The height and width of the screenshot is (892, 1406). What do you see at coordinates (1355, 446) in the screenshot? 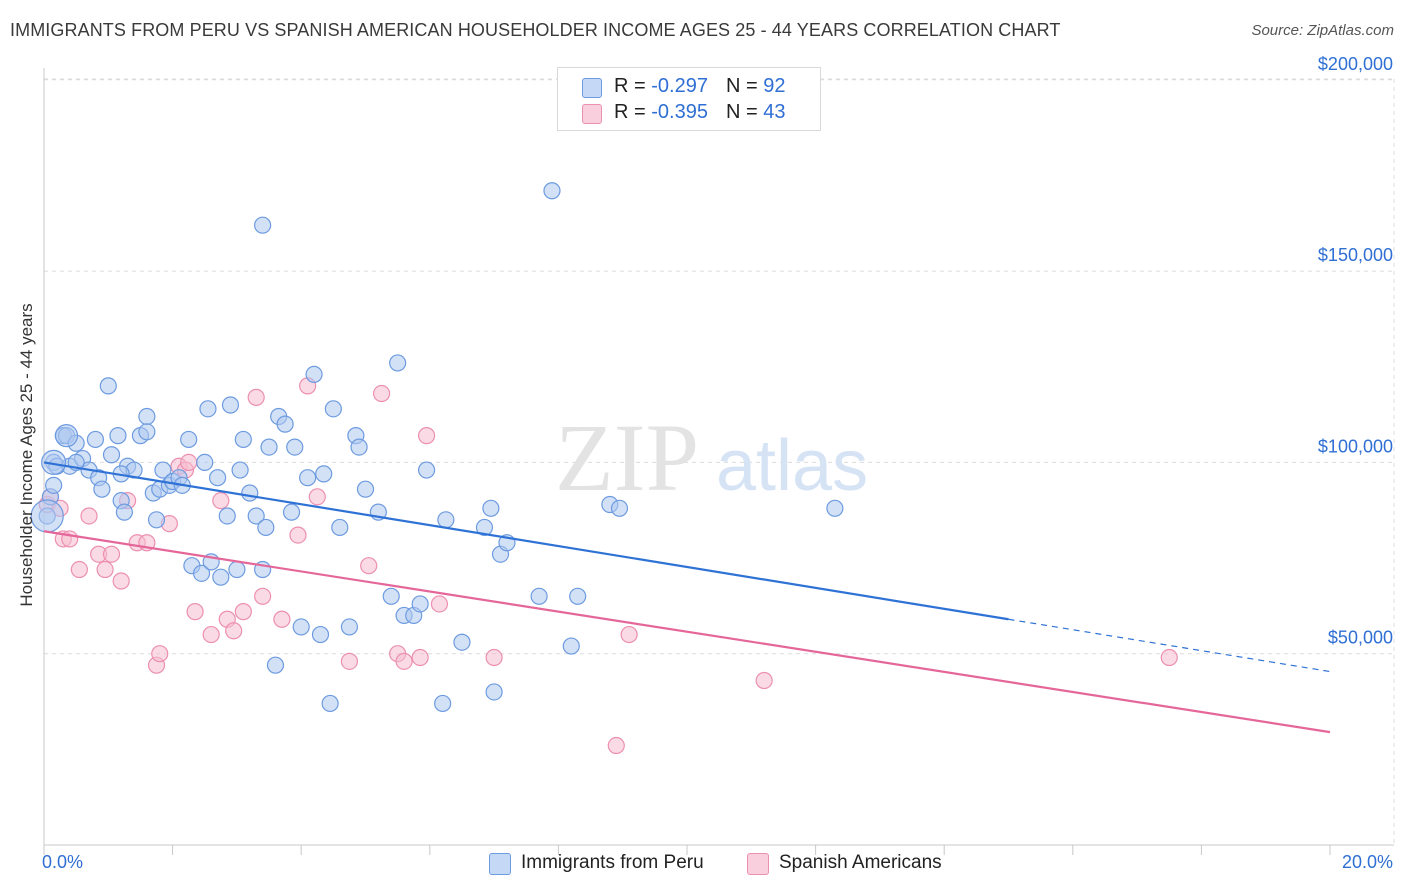
I see `y-tick-label: $100,000` at bounding box center [1355, 446].